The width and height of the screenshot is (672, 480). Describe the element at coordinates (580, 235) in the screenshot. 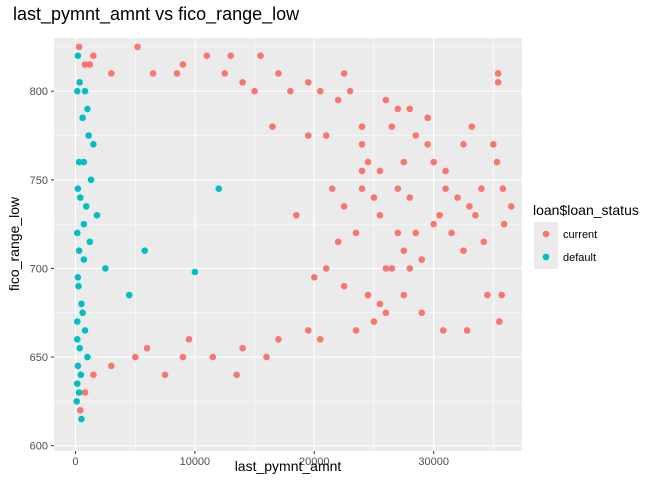

I see `legend-label-current: current` at that location.